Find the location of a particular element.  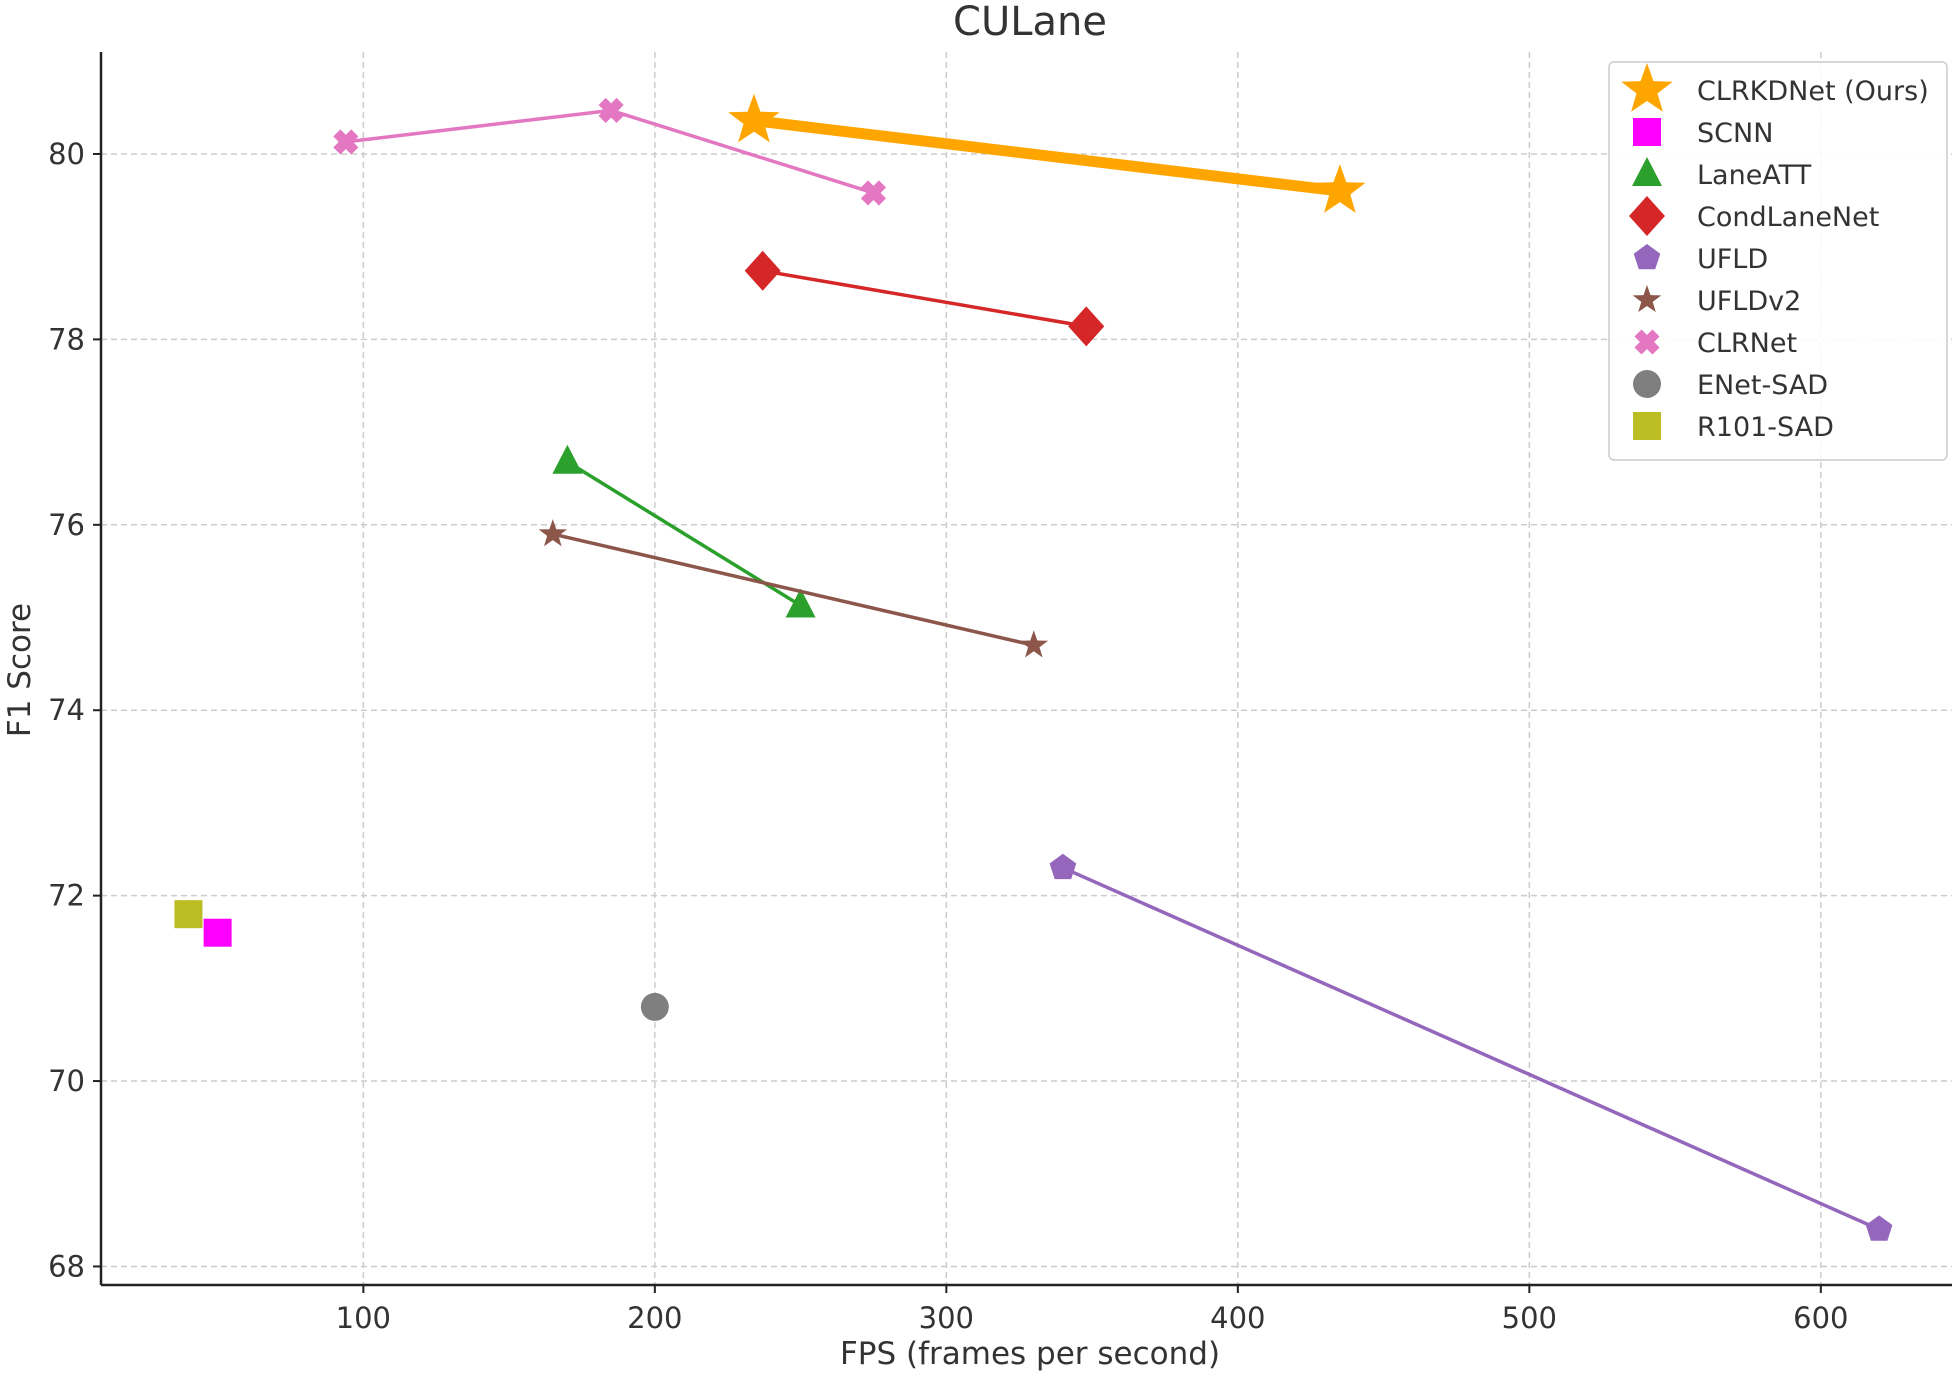

x-tick-label: 600 is located at coordinates (1820, 1318).